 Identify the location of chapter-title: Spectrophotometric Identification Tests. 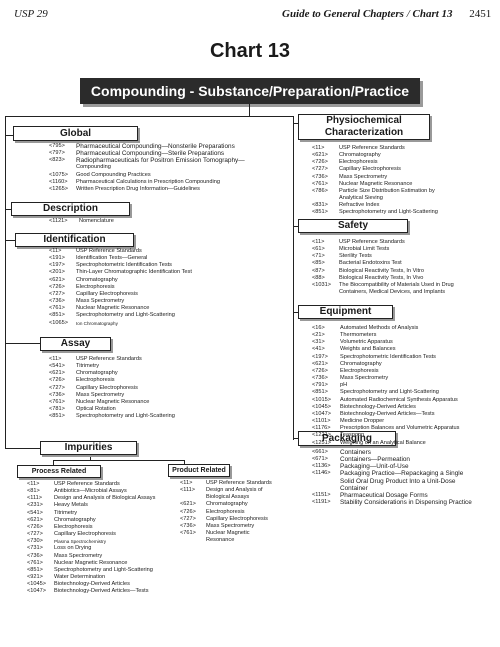
(388, 356).